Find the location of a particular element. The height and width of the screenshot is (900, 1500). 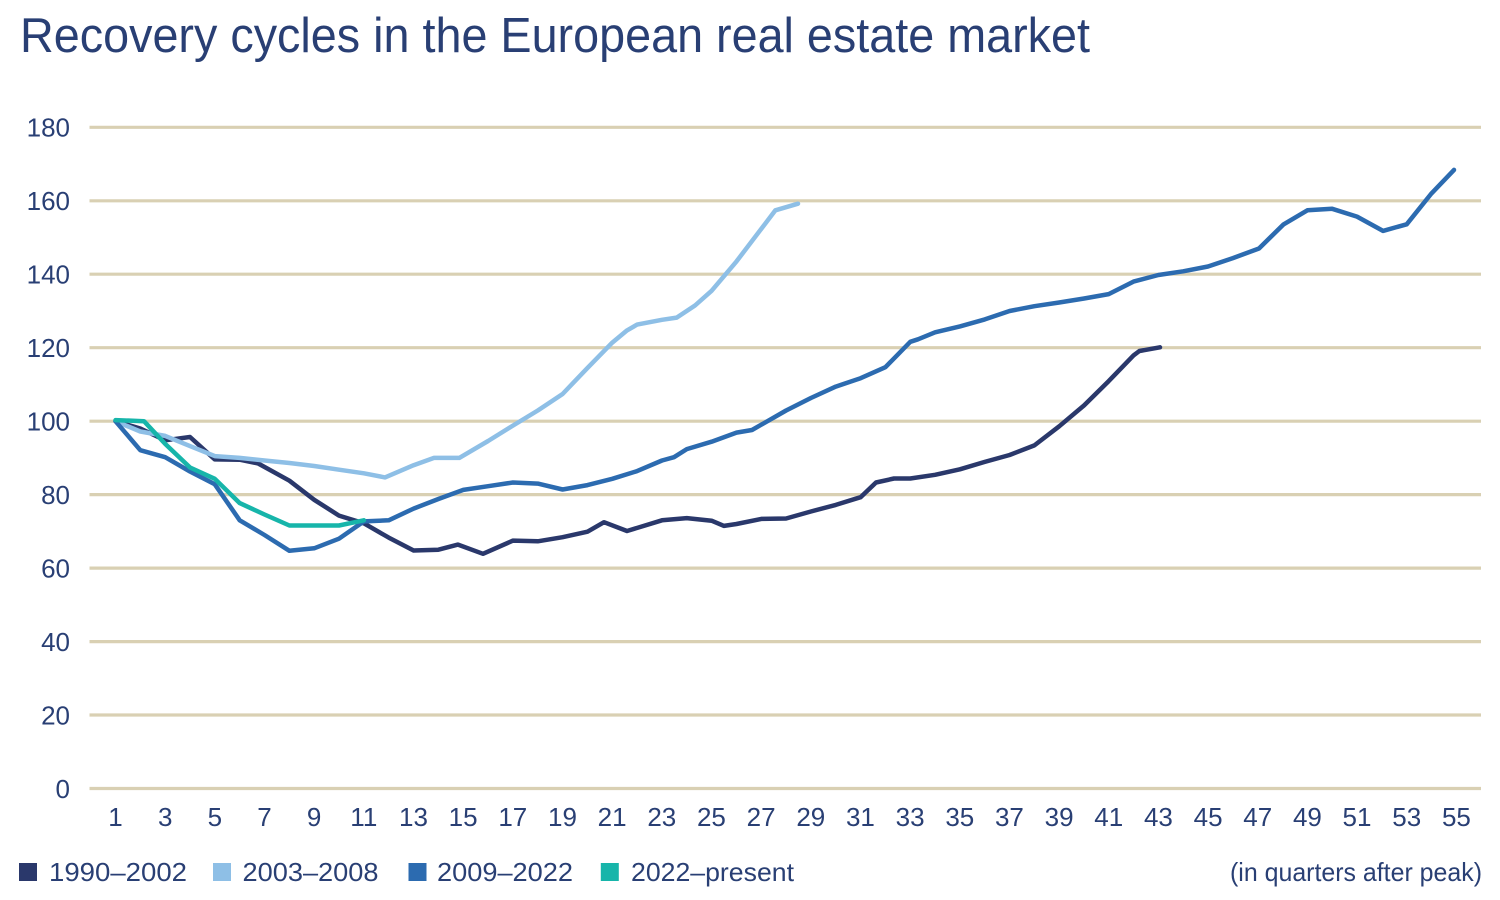

svg-text: 3 is located at coordinates (165, 817).